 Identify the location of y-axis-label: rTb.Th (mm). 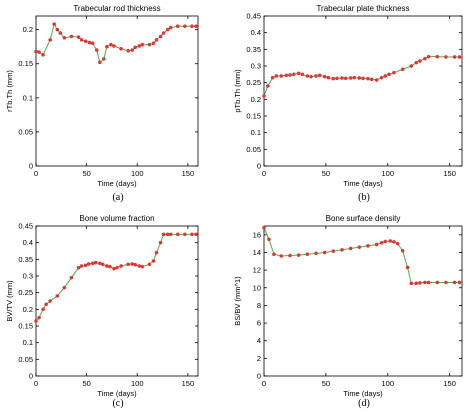
(9, 91).